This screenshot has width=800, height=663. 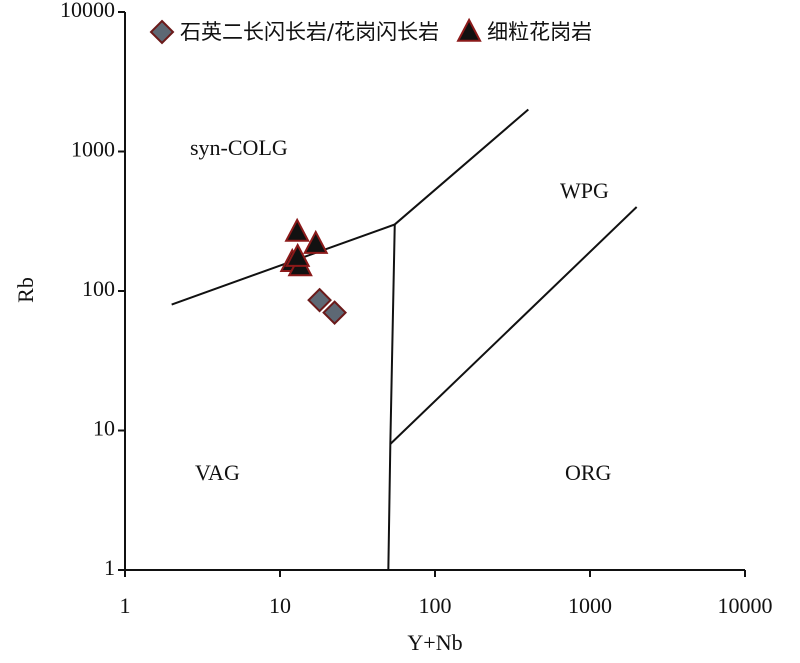 I want to click on field-label: syn-COLG, so click(x=239, y=147).